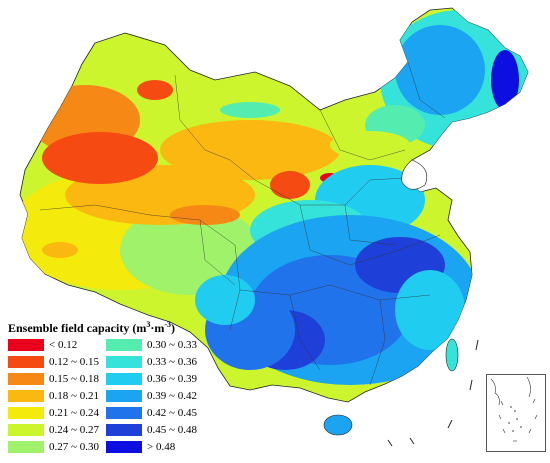 Image resolution: width=550 pixels, height=463 pixels. Describe the element at coordinates (172, 345) in the screenshot. I see `legend-label: 0.30 ~ 0.33` at that location.